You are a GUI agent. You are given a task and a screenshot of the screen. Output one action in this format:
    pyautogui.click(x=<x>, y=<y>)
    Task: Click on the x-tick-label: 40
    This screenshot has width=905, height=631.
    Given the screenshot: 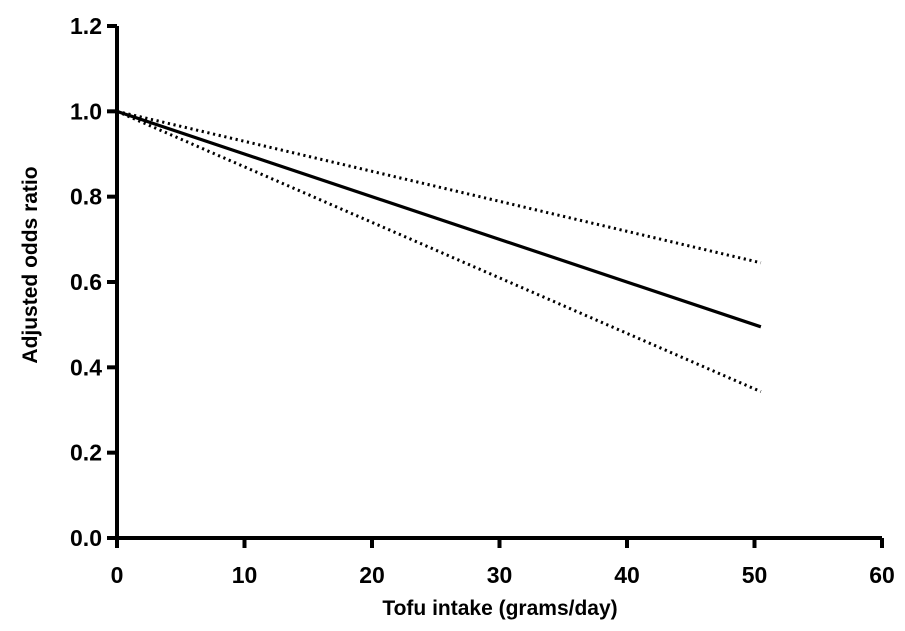 What is the action you would take?
    pyautogui.click(x=627, y=575)
    